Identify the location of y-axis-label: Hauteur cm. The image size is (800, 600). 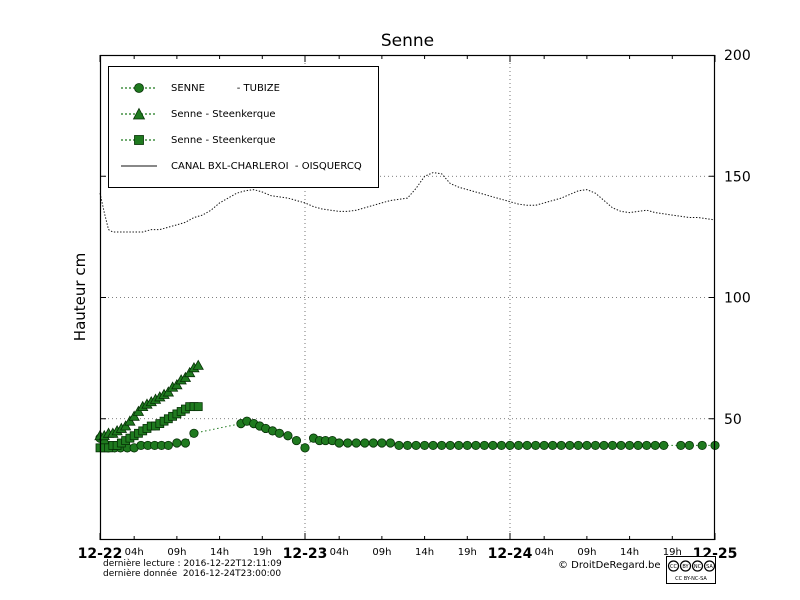
(80, 297).